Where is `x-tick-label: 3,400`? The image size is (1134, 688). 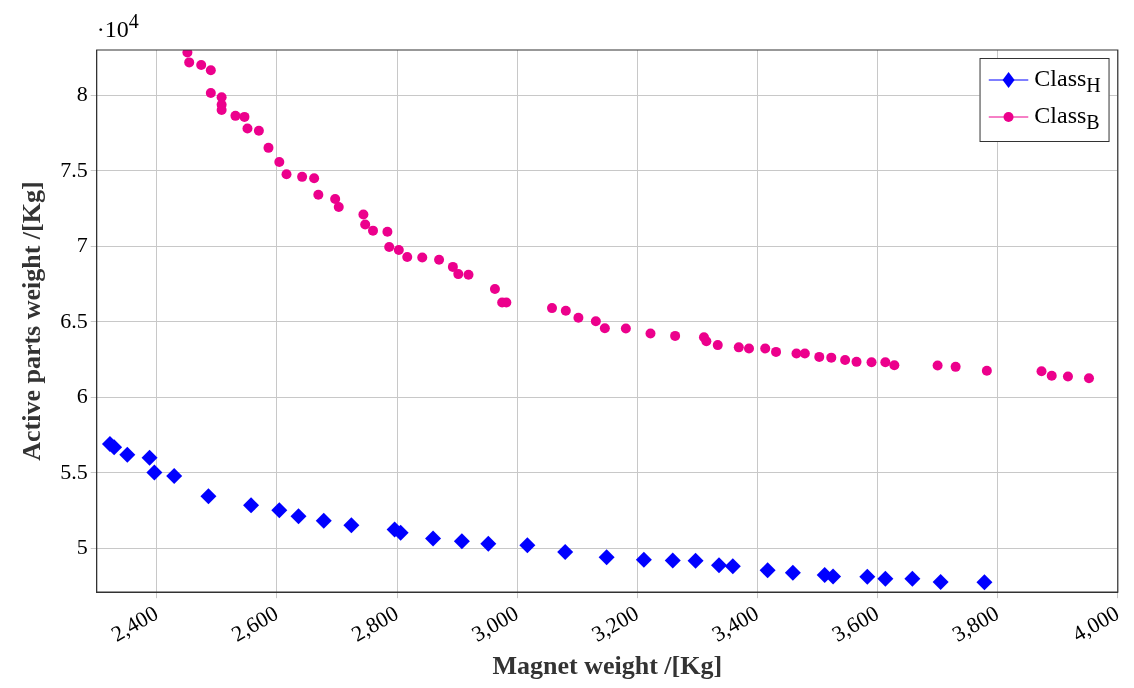 x-tick-label: 3,400 is located at coordinates (735, 623).